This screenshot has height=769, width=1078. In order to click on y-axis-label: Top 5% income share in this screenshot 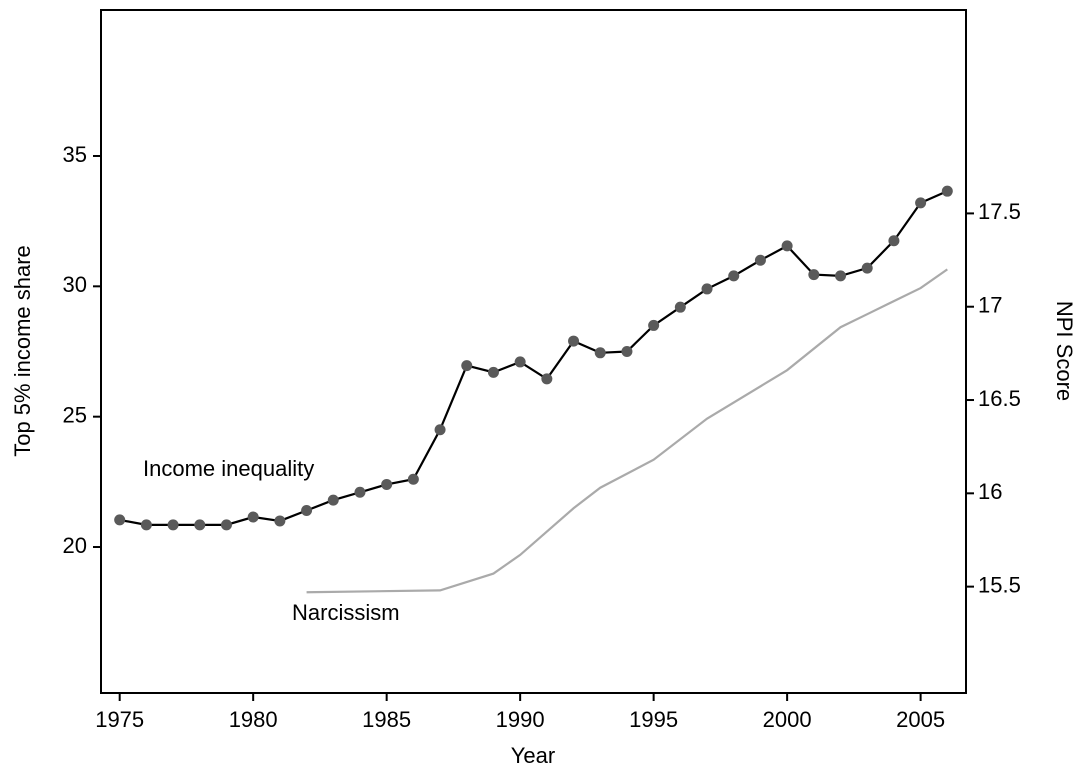, I will do `click(22, 351)`.